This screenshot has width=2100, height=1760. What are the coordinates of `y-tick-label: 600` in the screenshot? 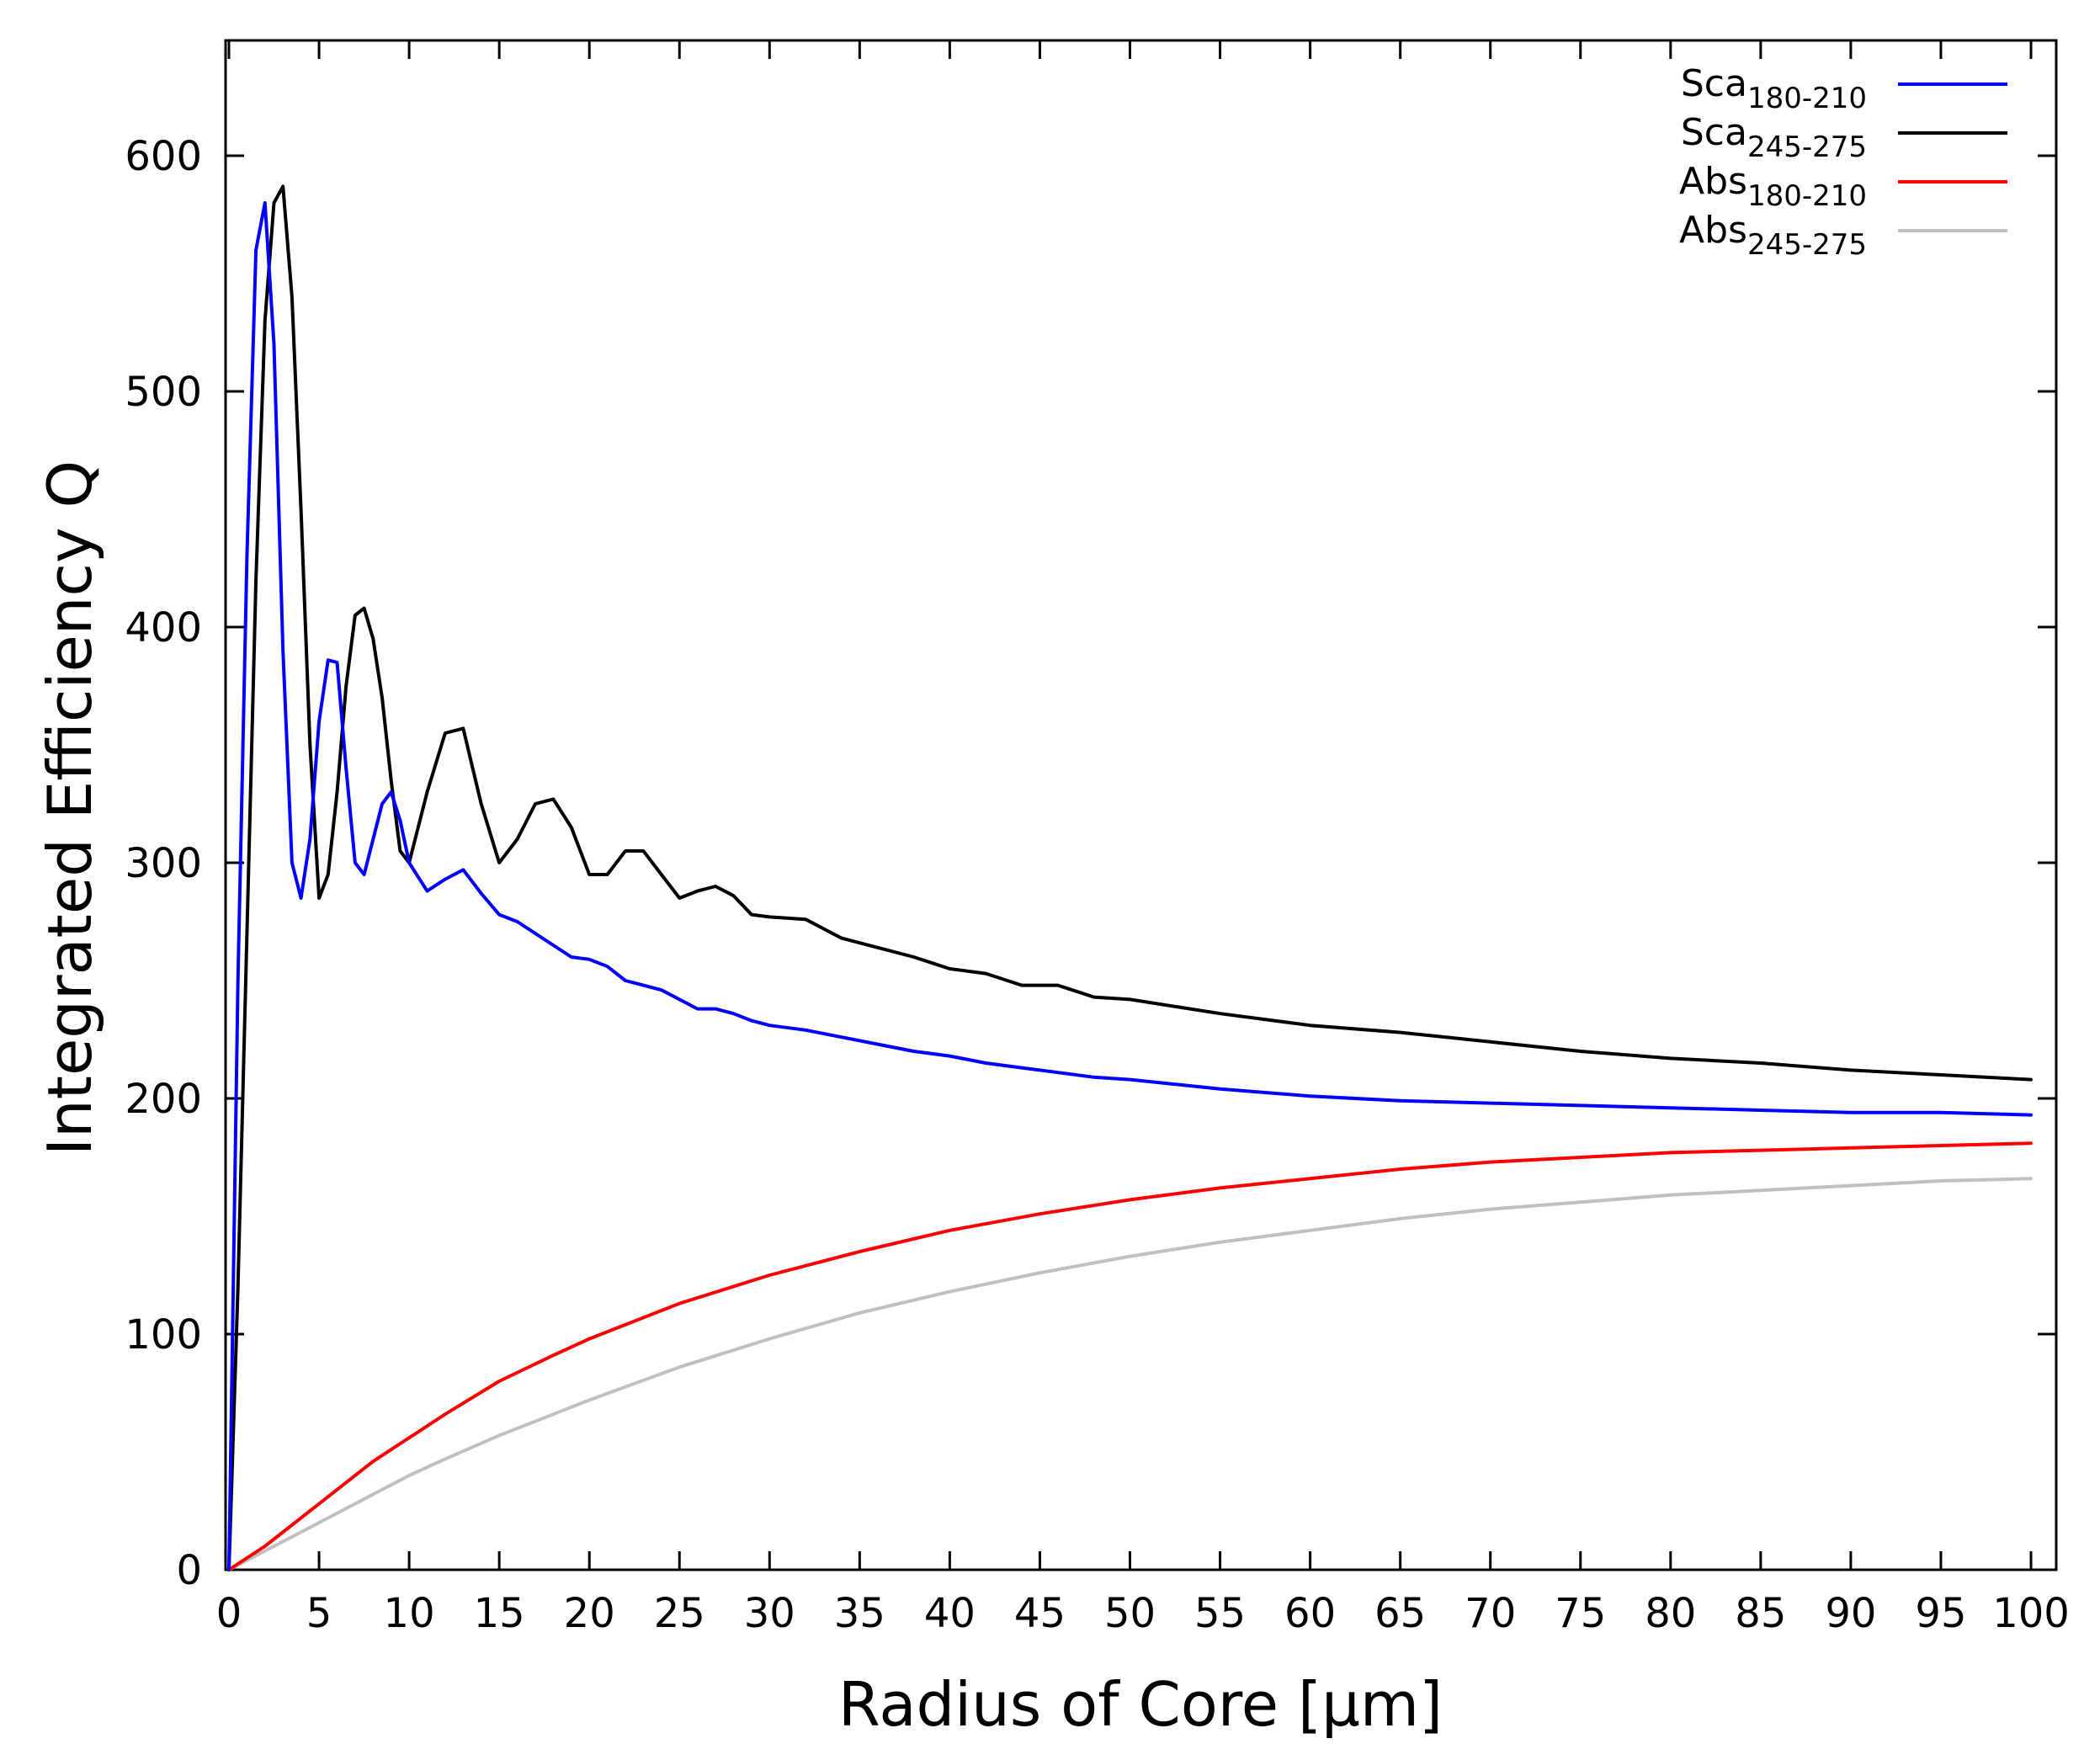 It's located at (163, 156).